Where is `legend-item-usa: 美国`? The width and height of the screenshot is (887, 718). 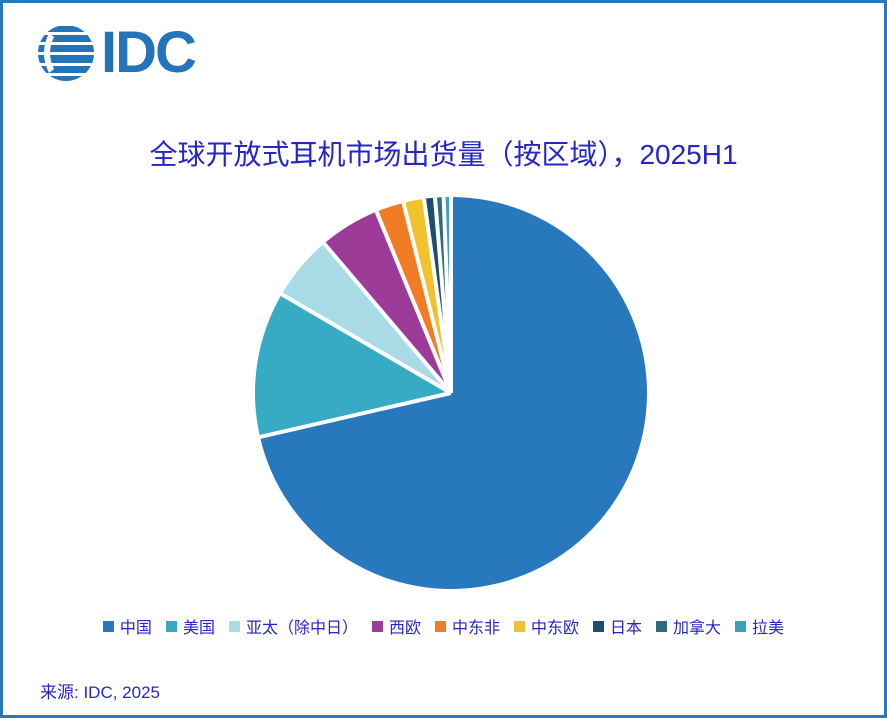 legend-item-usa: 美国 is located at coordinates (190, 626).